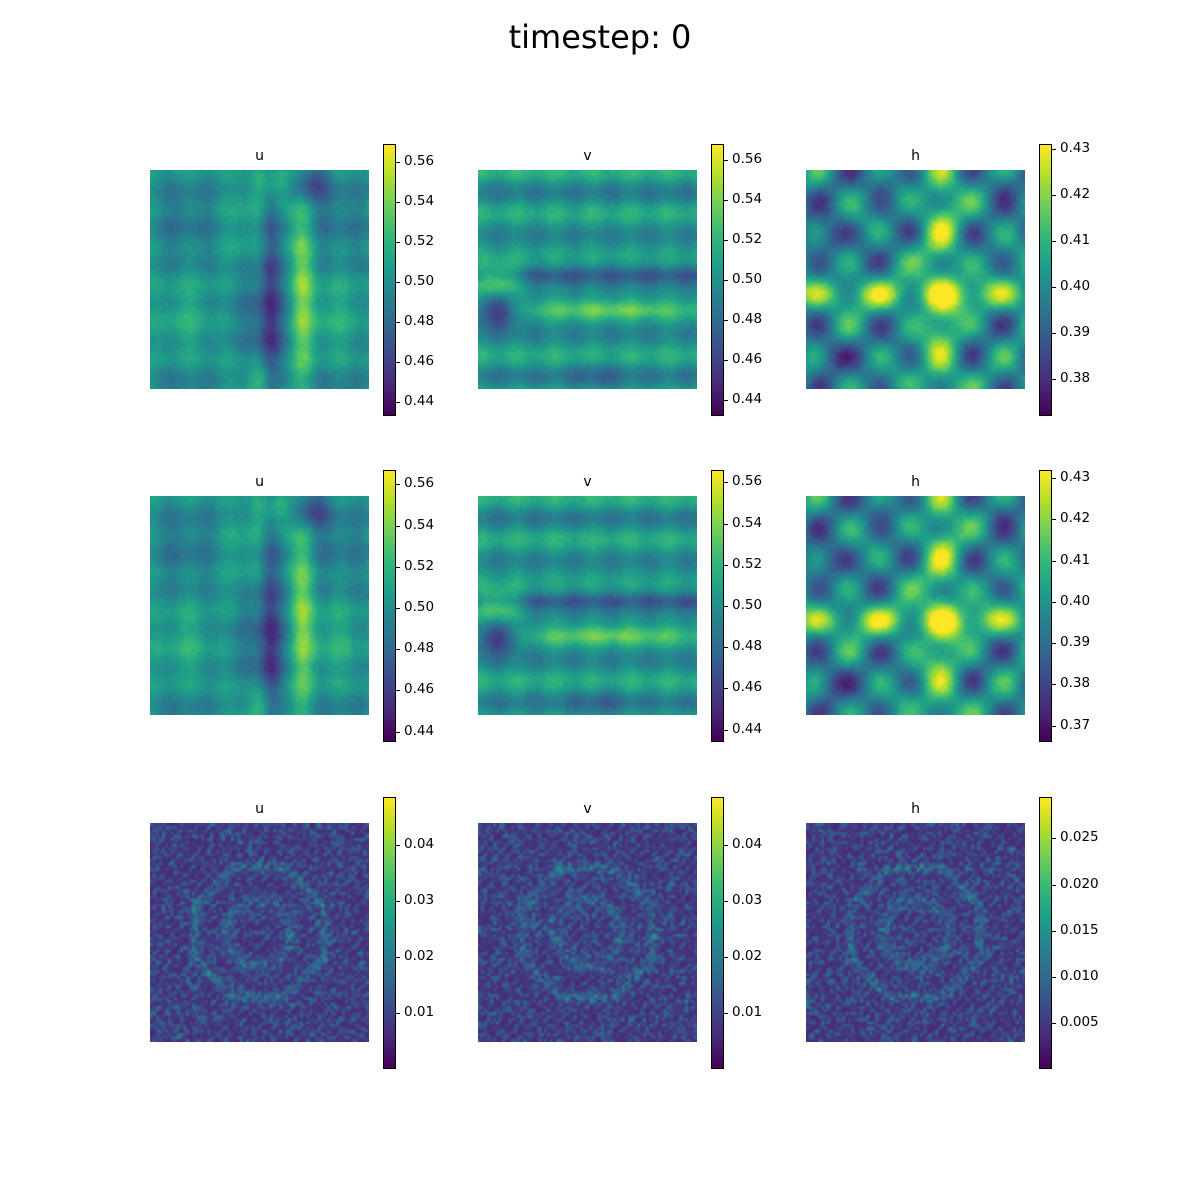 This screenshot has width=1200, height=1200. I want to click on colorbar-tick-label: 0.40, so click(1075, 286).